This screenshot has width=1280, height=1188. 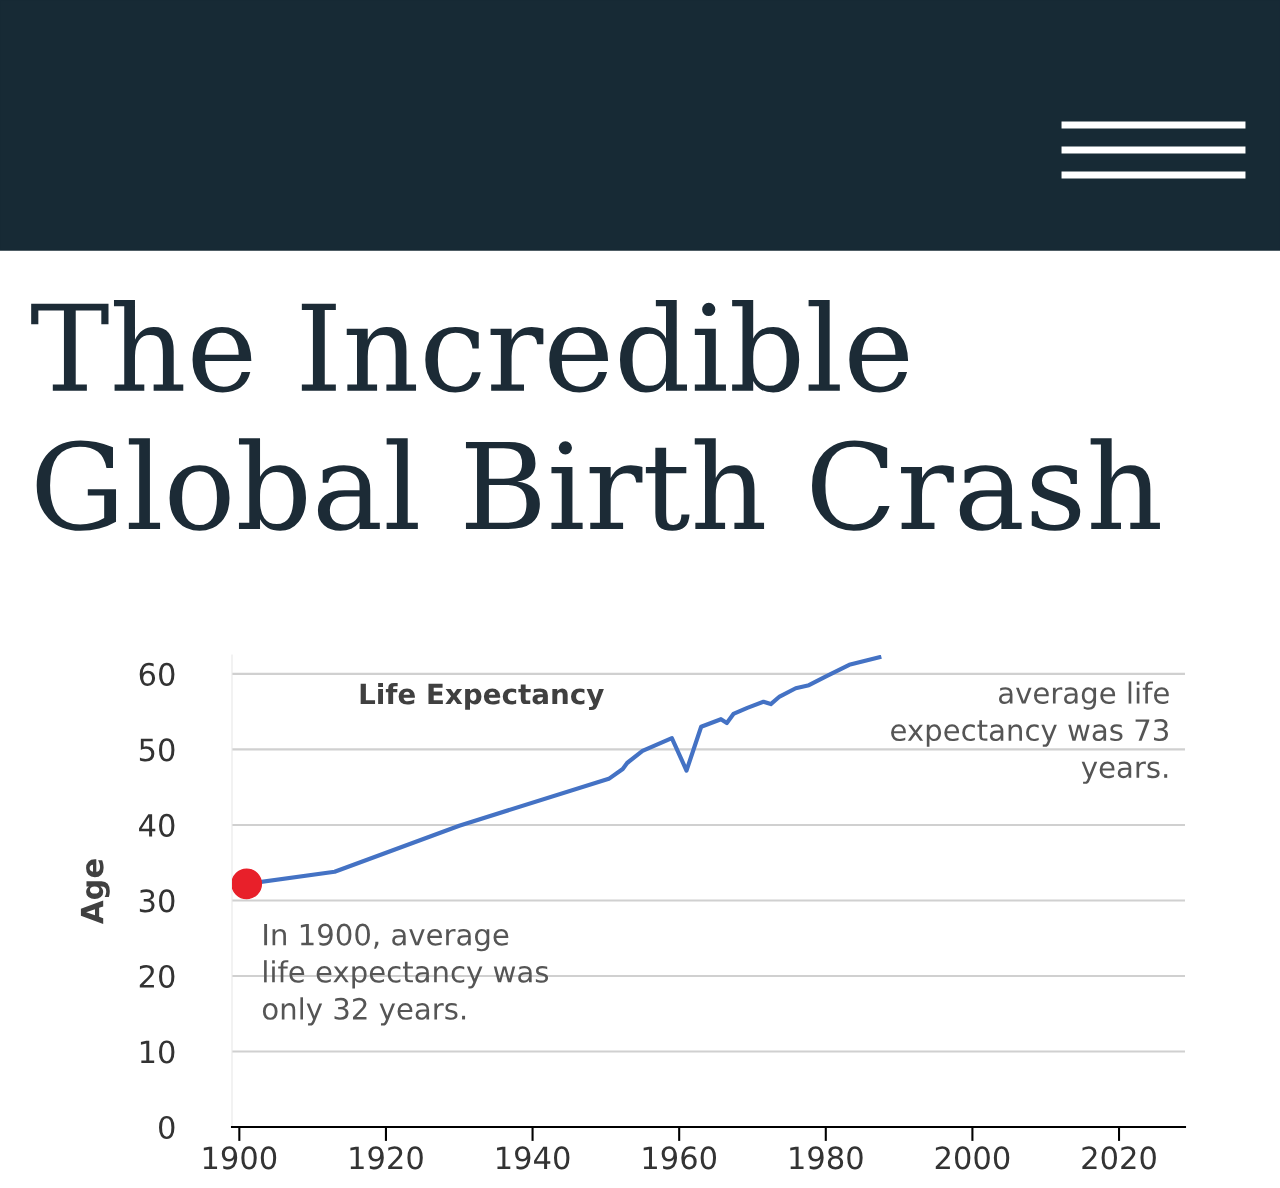 What do you see at coordinates (482, 696) in the screenshot?
I see `text: Life Expectancy` at bounding box center [482, 696].